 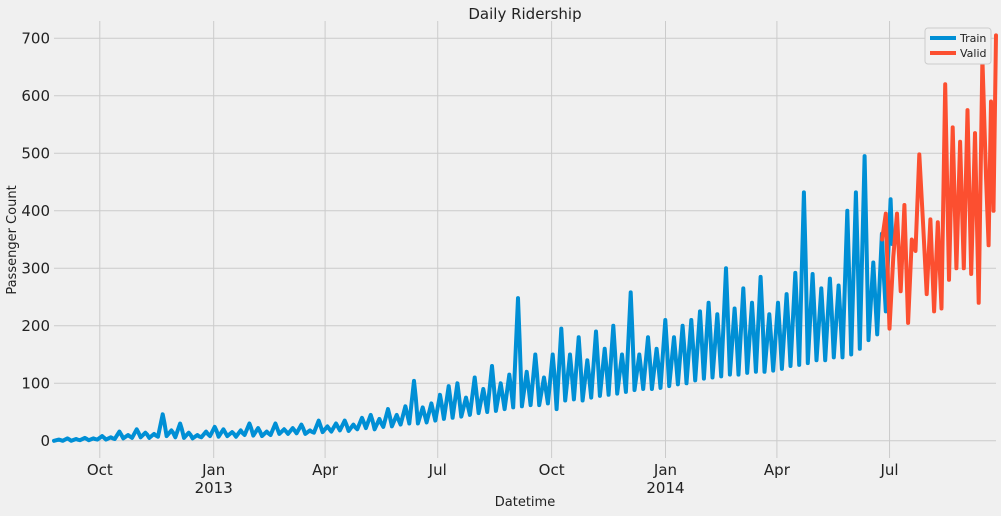 I want to click on y-tick-label: 700, so click(x=35, y=38).